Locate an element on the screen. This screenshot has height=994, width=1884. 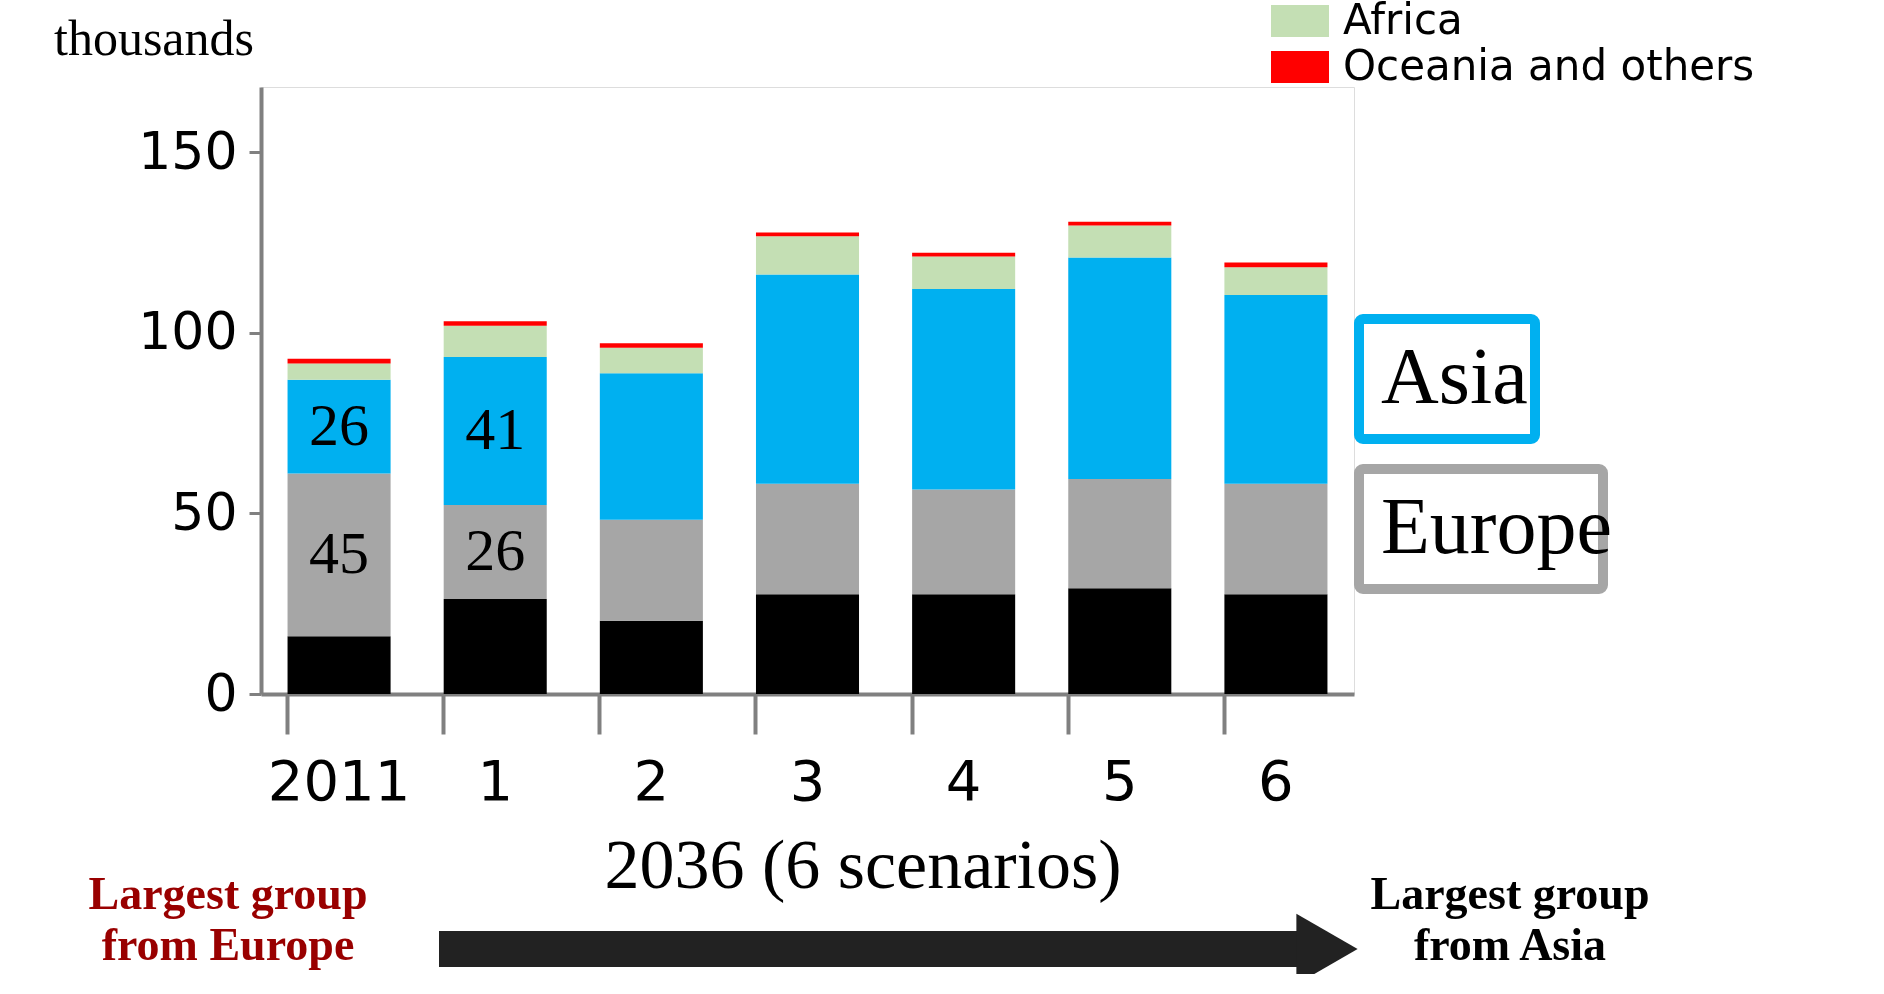
data-label: 45 is located at coordinates (339, 552).